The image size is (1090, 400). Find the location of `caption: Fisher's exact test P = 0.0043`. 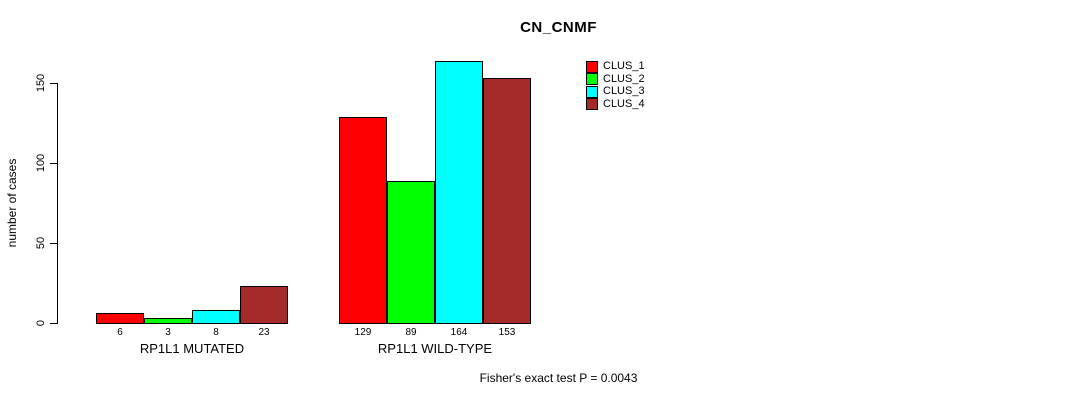

caption: Fisher's exact test P = 0.0043 is located at coordinates (558, 378).